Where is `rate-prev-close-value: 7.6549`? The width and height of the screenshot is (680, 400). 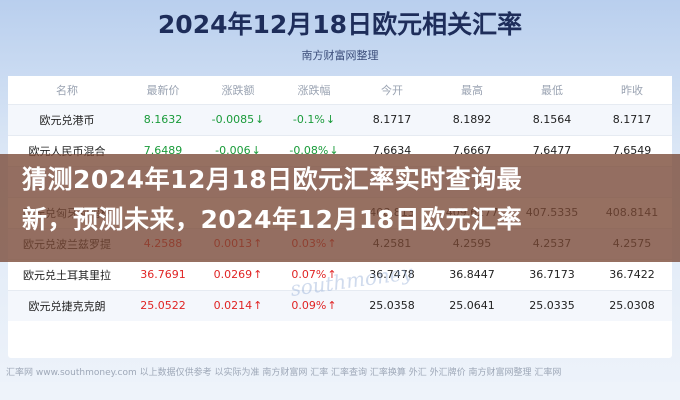
rate-prev-close-value: 7.6549 is located at coordinates (632, 150).